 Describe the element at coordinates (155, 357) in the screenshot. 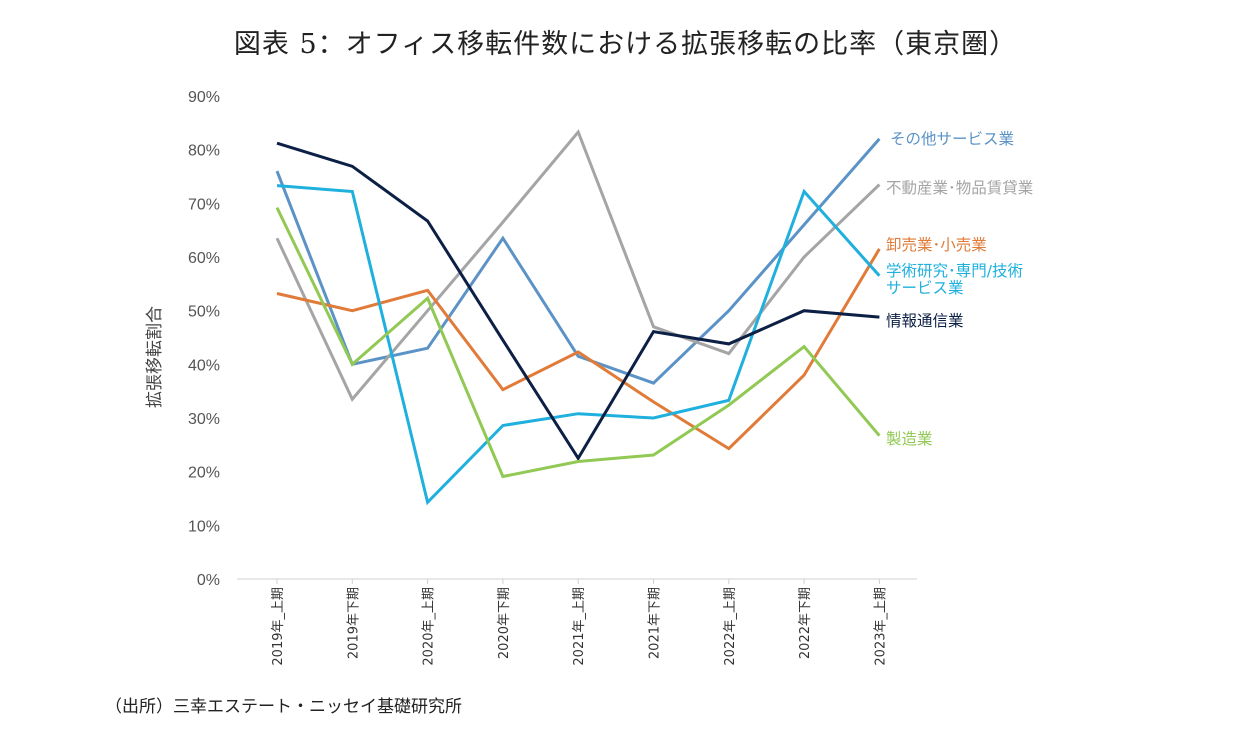

I see `y-axis-label: 拡張移転割合` at that location.